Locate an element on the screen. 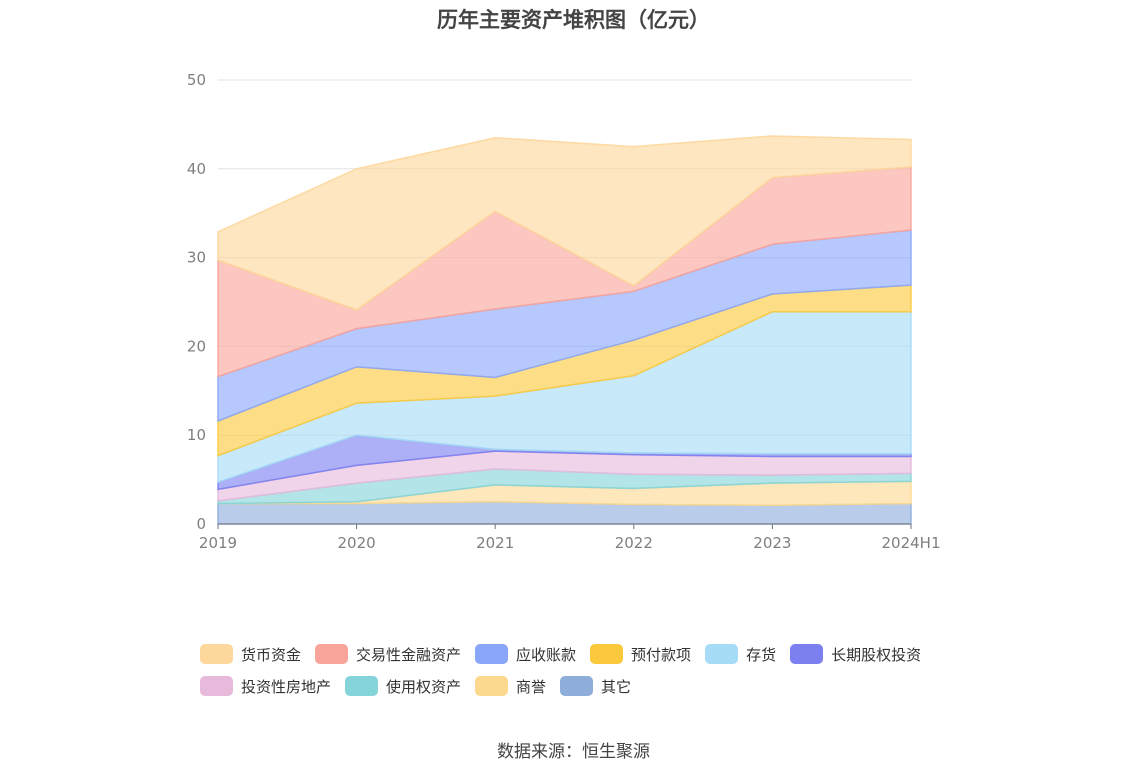 The height and width of the screenshot is (776, 1147). legend-label: 存货 is located at coordinates (761, 654).